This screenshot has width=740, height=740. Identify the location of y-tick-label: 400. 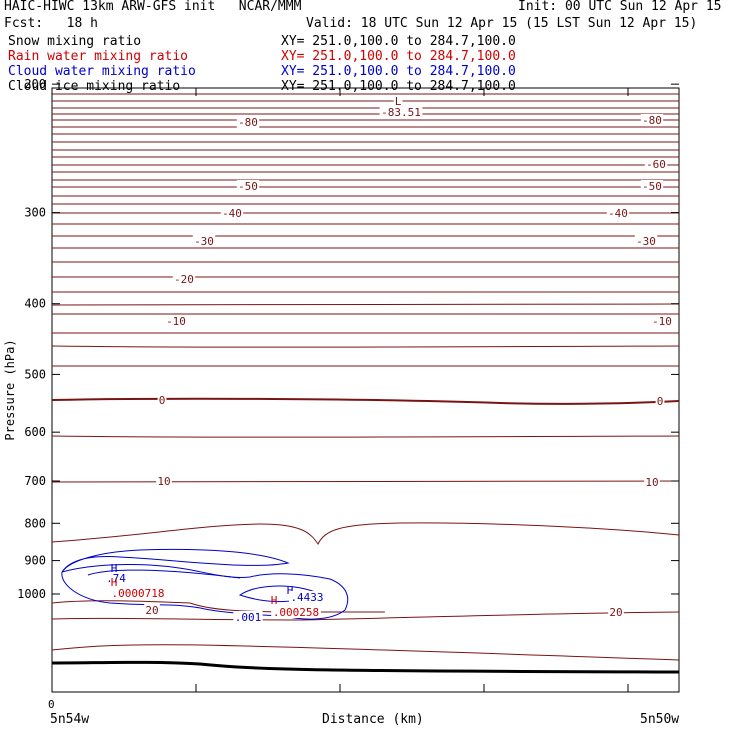
(35, 304).